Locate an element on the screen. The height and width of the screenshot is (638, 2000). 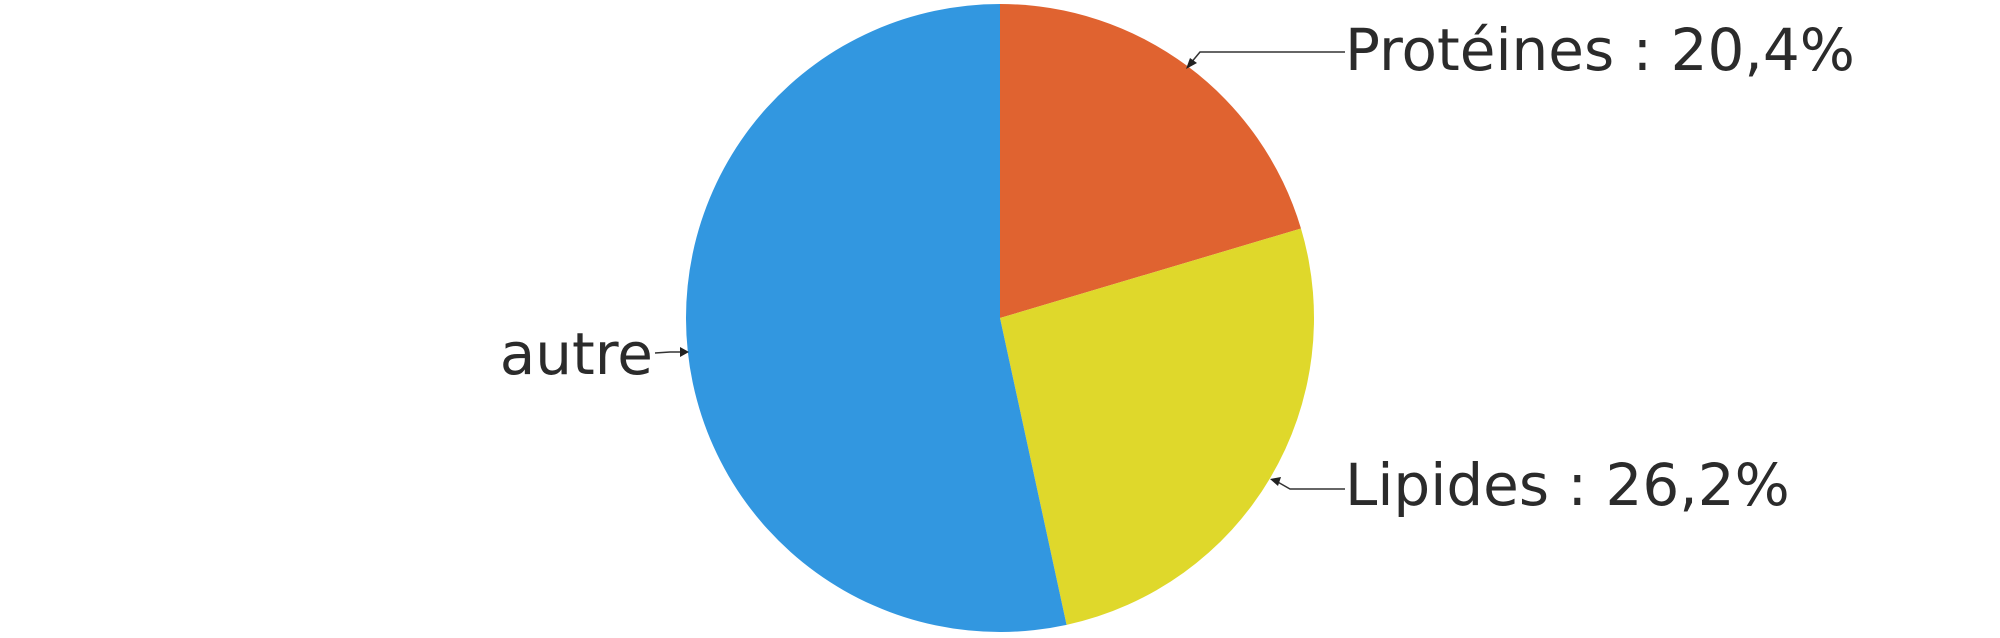
pie-slice-proteines is located at coordinates (1150, 160).